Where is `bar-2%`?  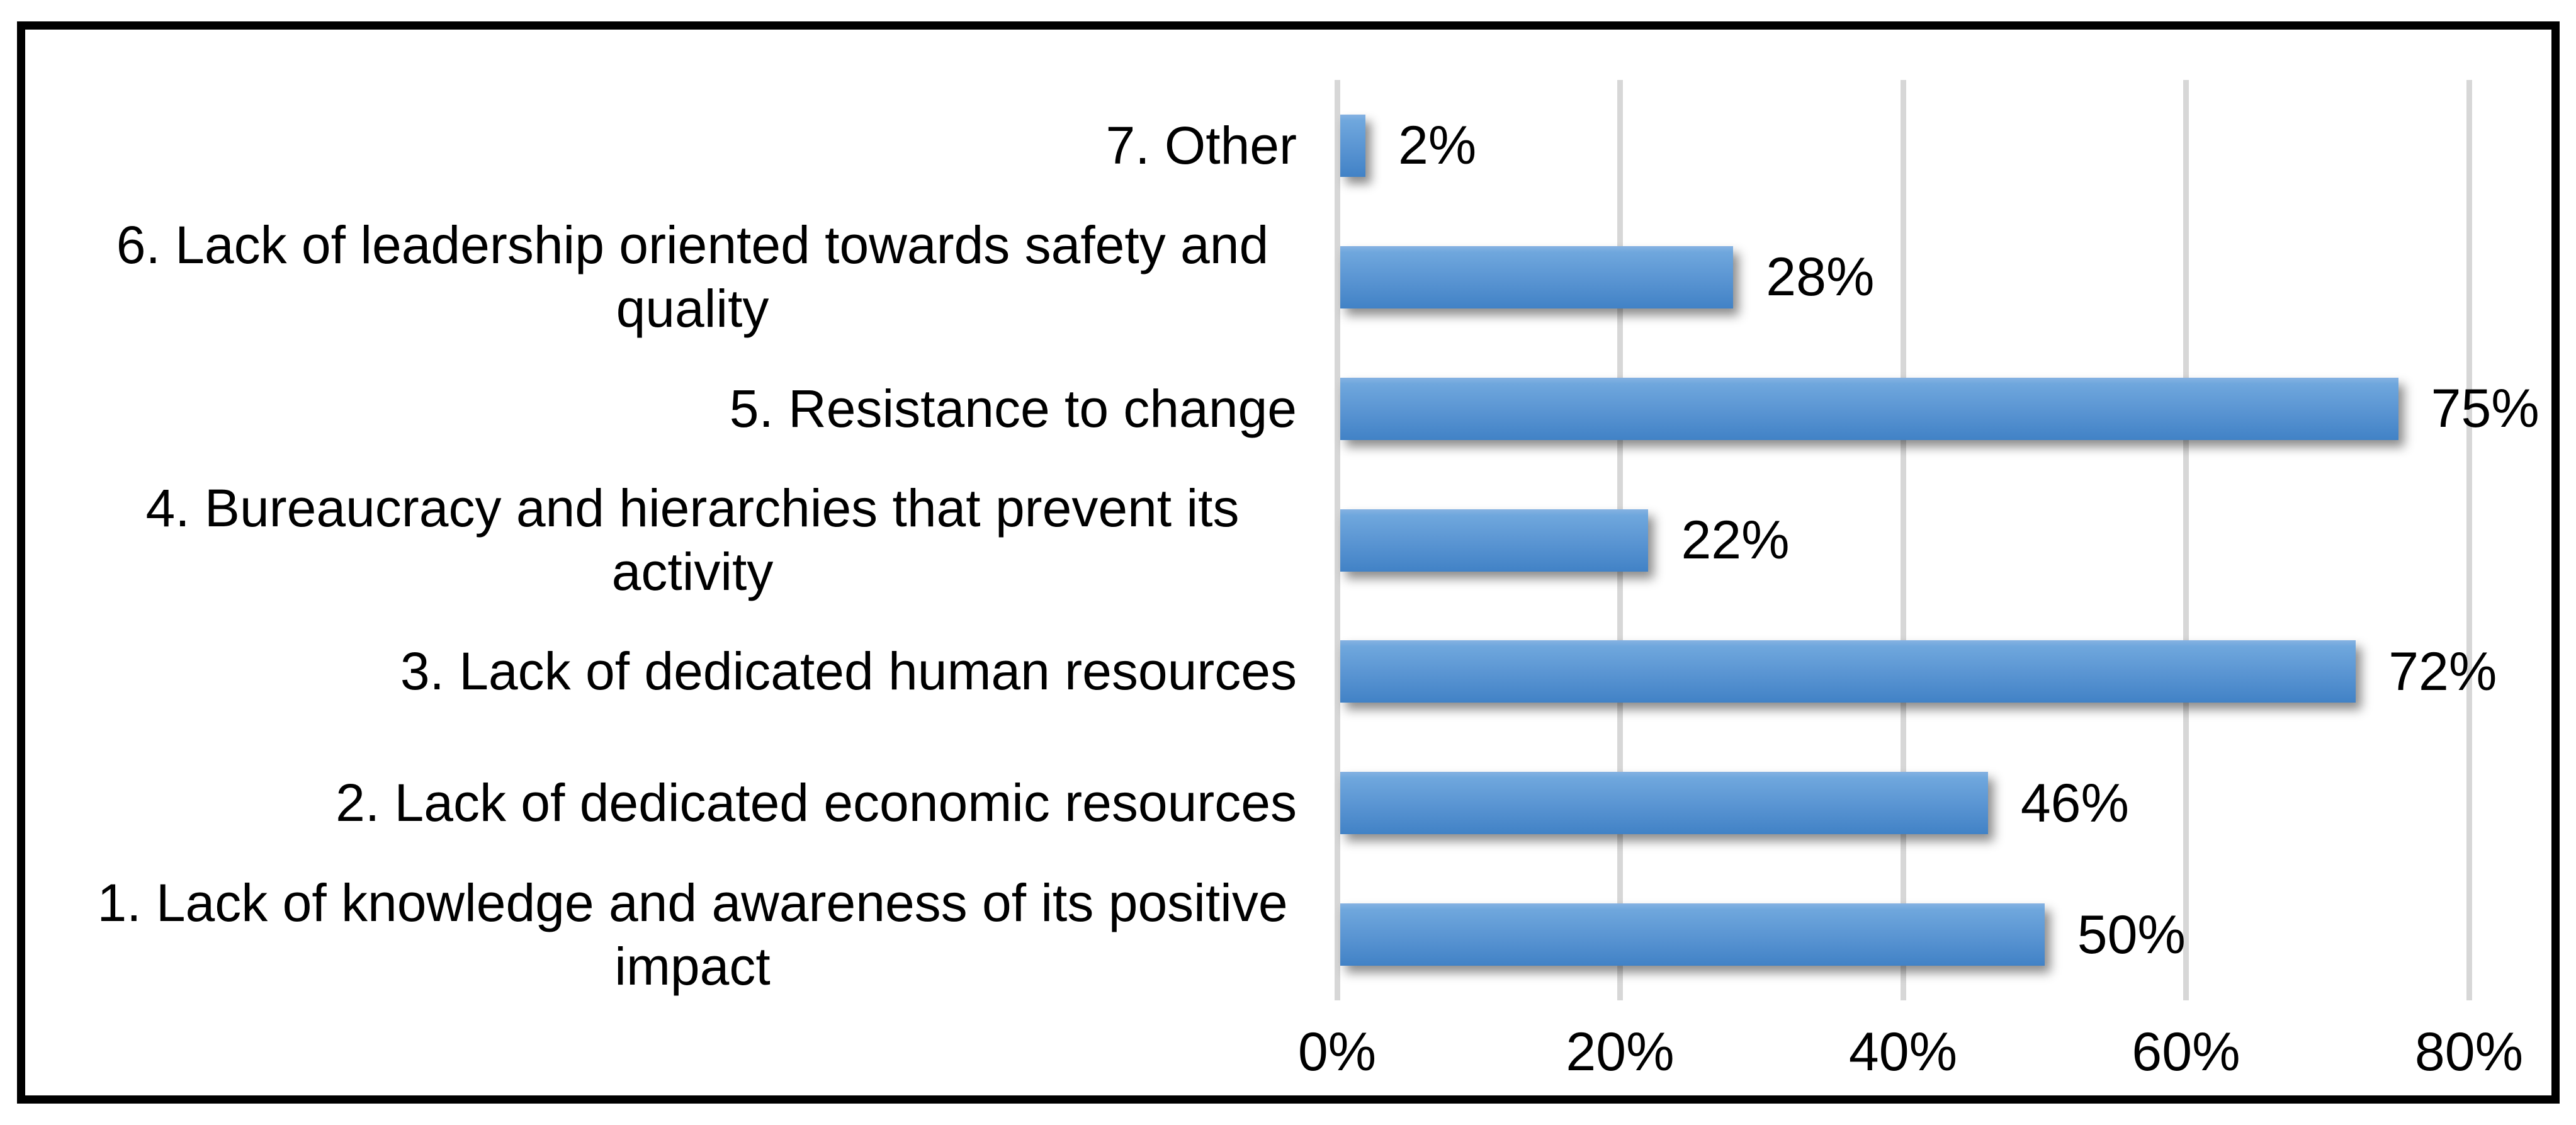
bar-2% is located at coordinates (1352, 145).